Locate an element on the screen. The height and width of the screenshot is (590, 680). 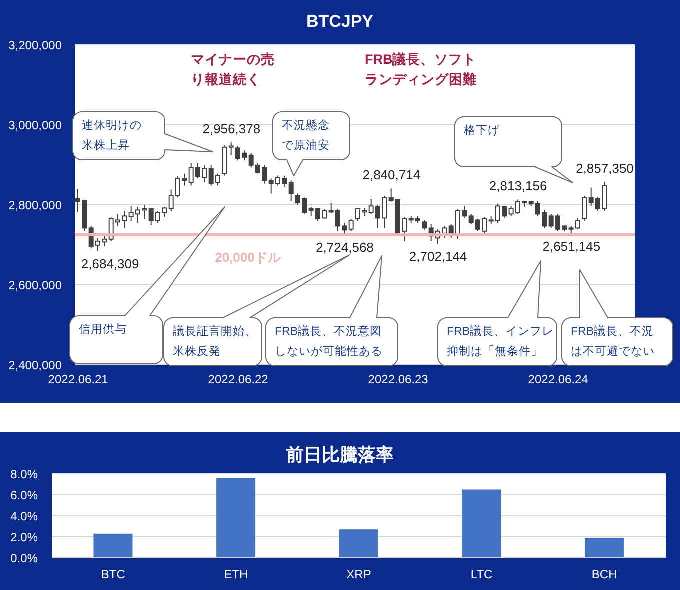
y-tick-label: 2,400,000 is located at coordinates (35, 365).